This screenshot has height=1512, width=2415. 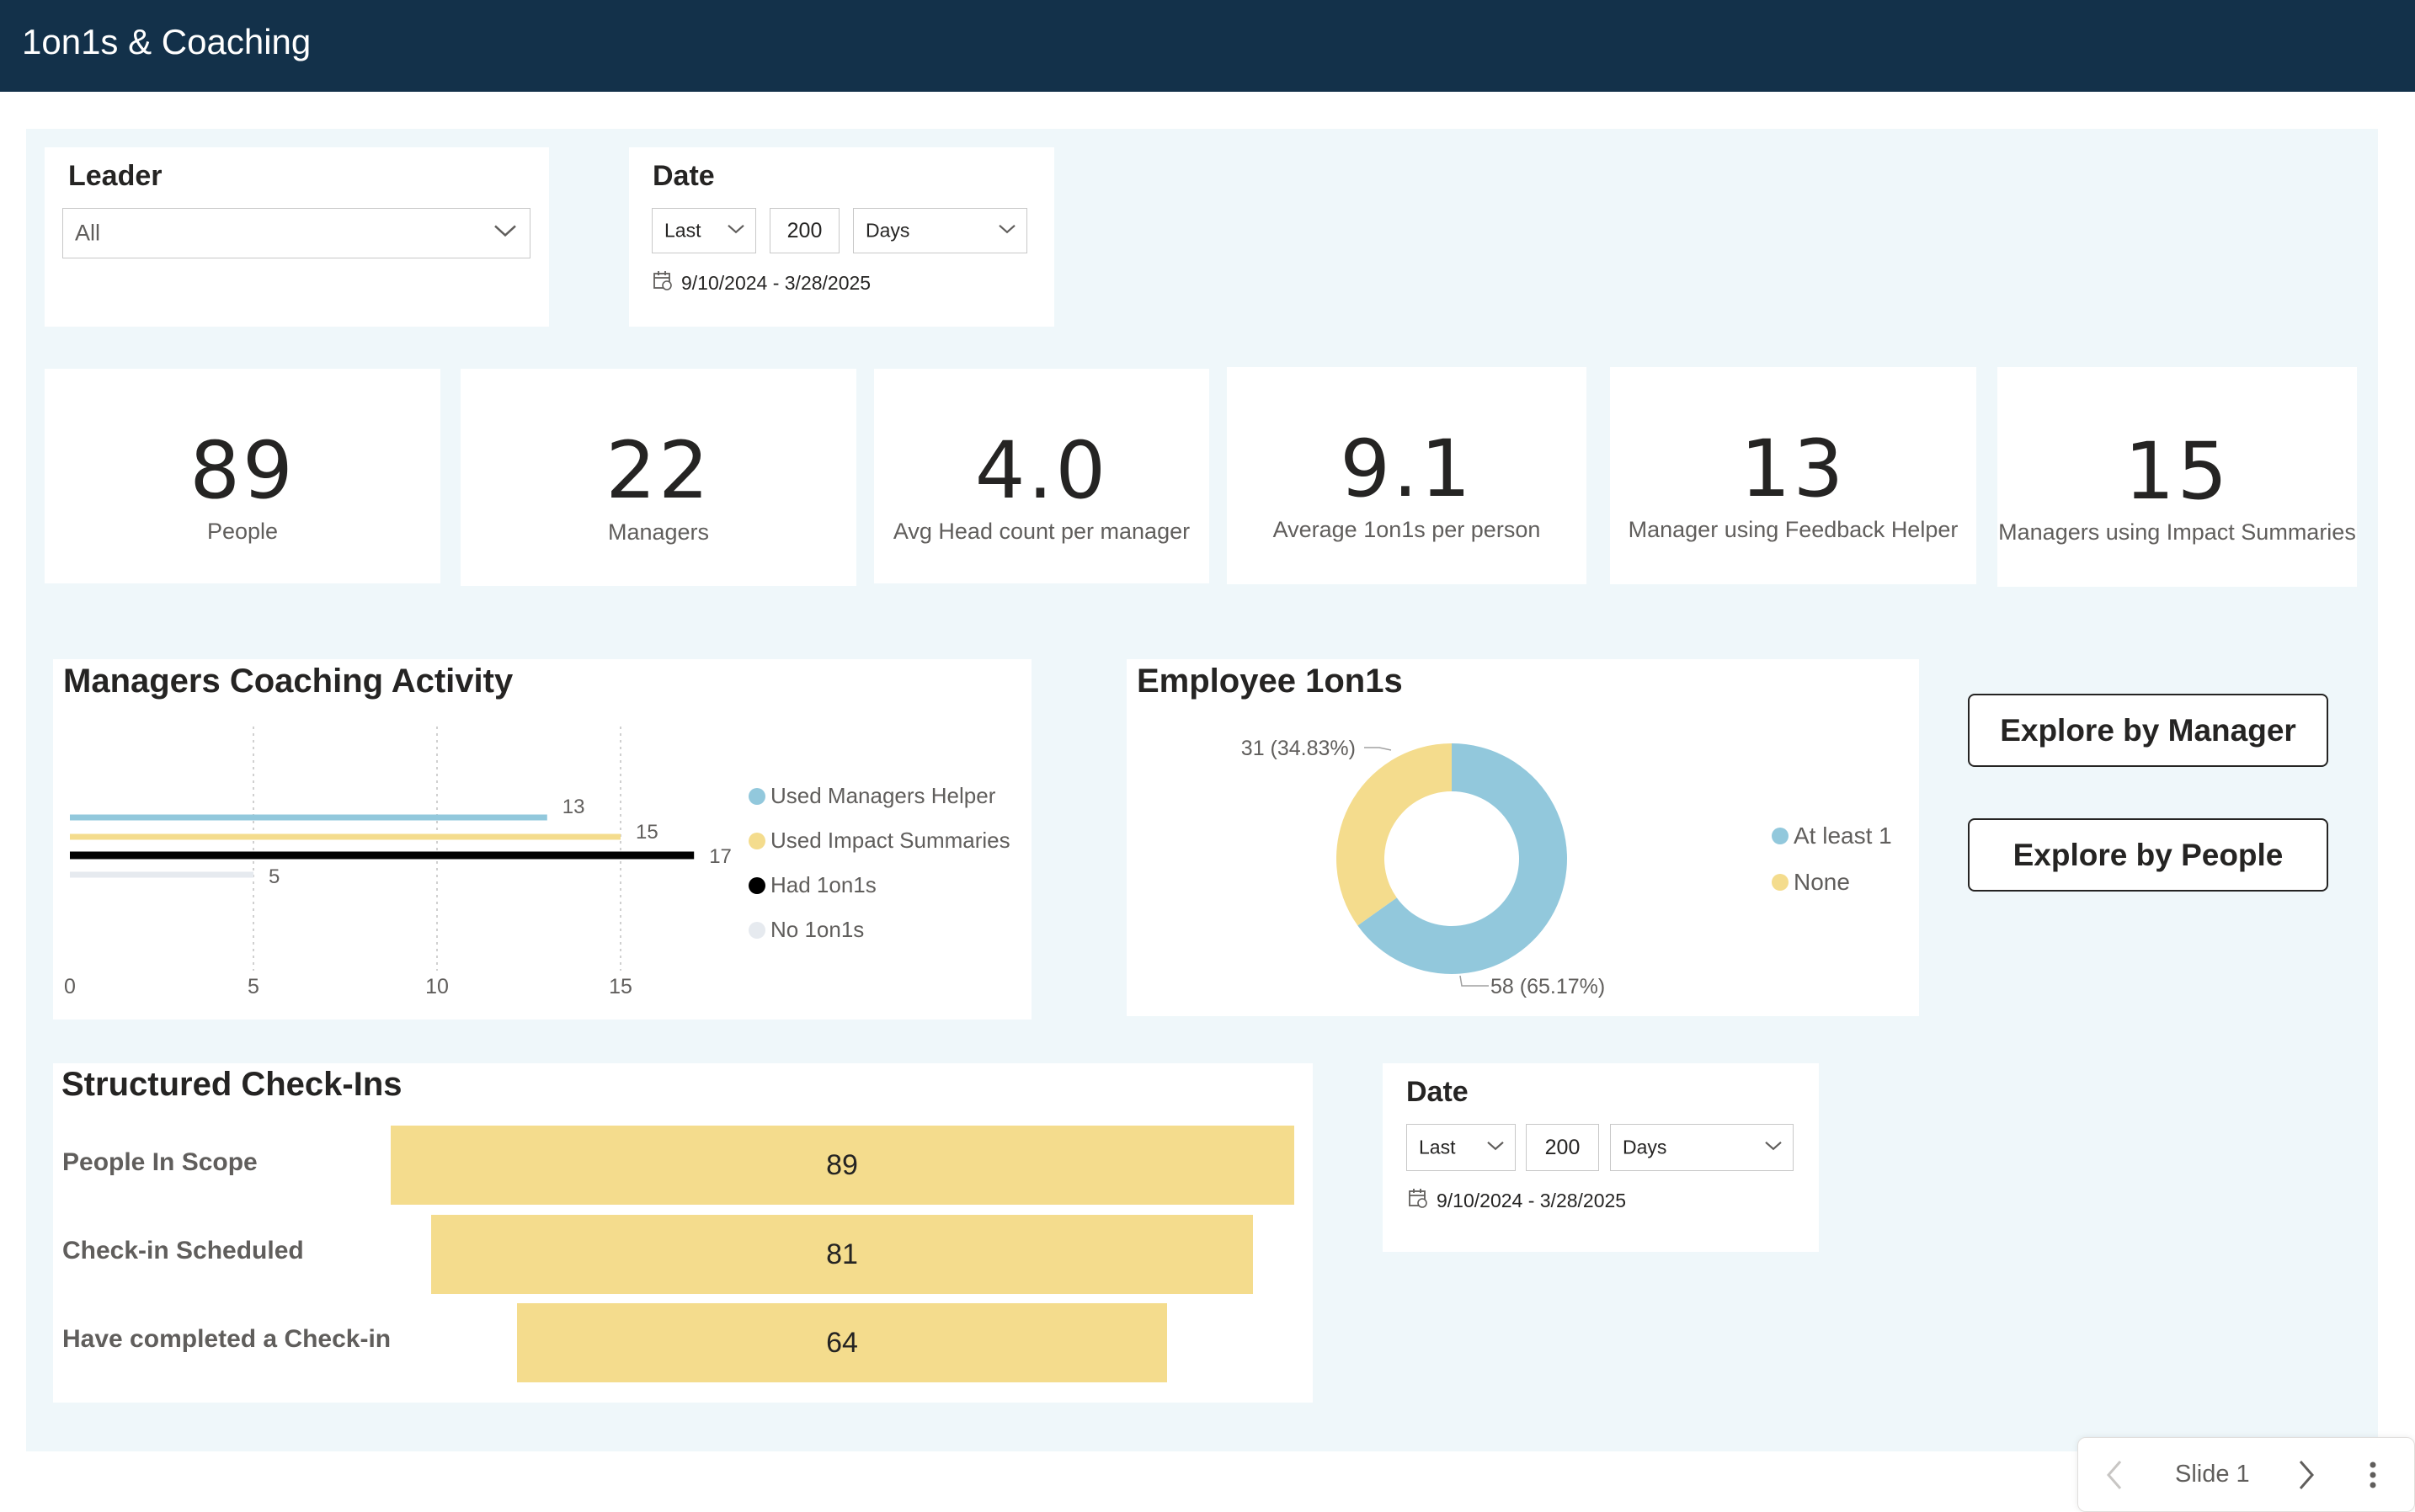 What do you see at coordinates (890, 841) in the screenshot?
I see `legend-label: Used Impact Summaries` at bounding box center [890, 841].